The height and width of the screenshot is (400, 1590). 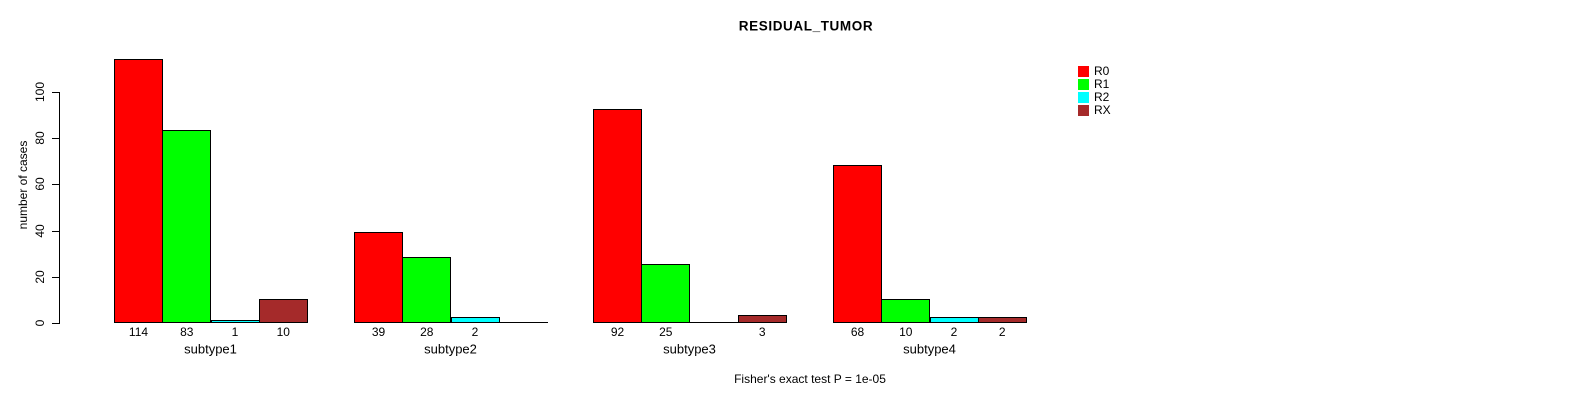 I want to click on bar-subtype3-R2-zero, so click(x=714, y=322).